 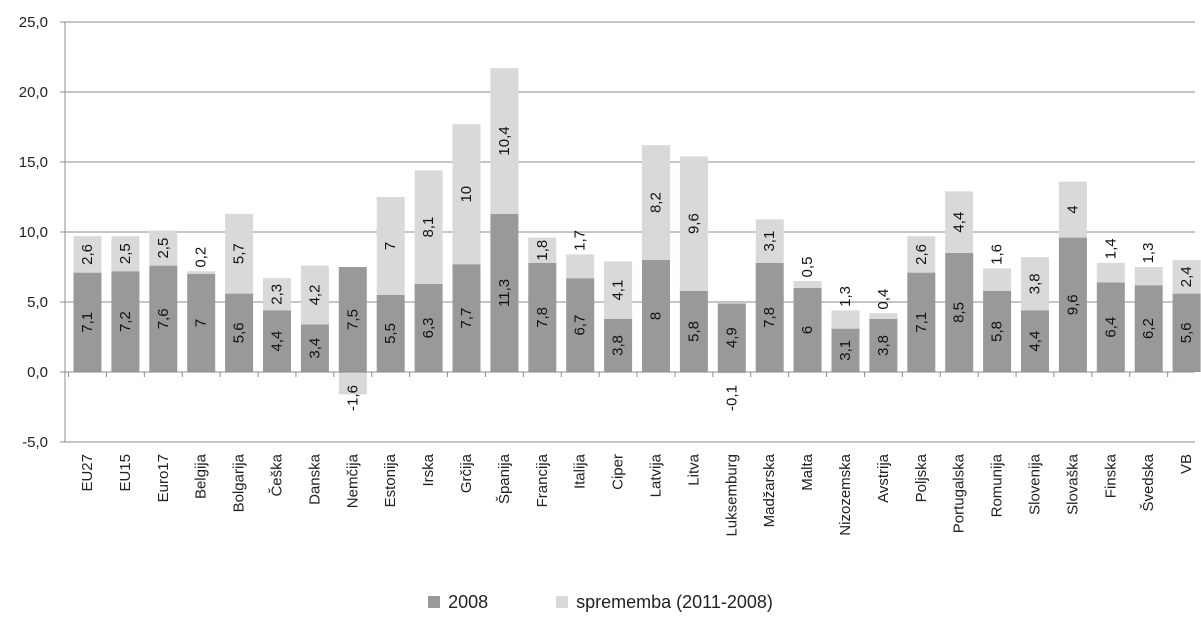 I want to click on category-label: Bolgarija, so click(x=239, y=482).